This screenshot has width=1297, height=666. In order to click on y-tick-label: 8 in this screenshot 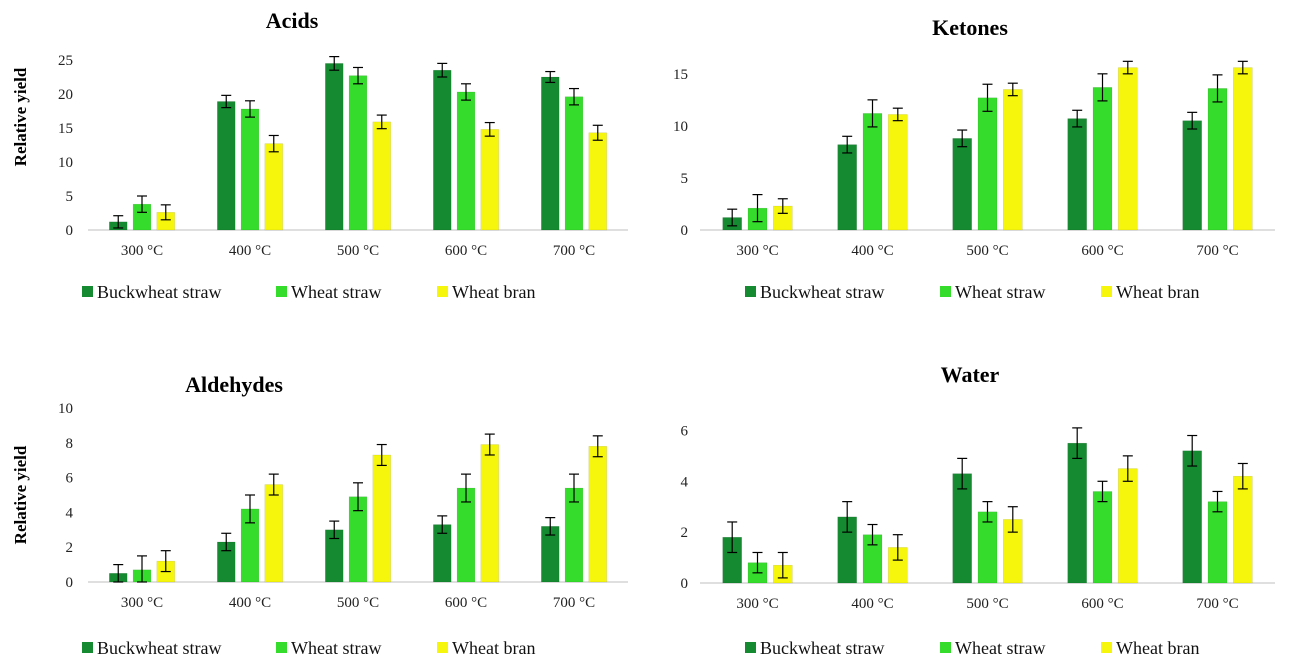, I will do `click(70, 444)`.